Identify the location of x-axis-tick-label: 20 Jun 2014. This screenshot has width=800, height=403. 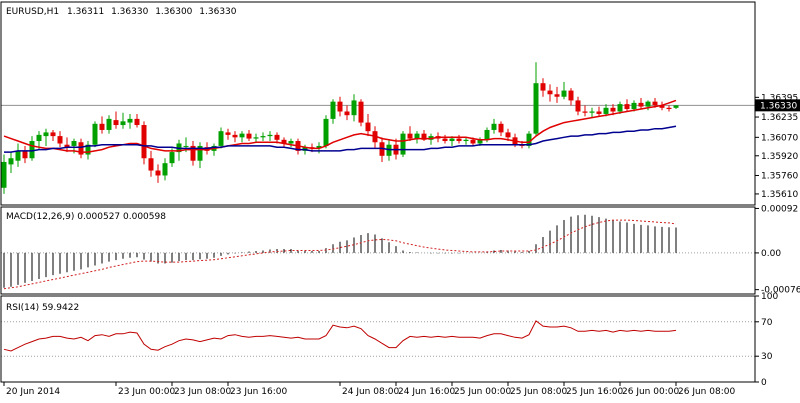
(33, 392).